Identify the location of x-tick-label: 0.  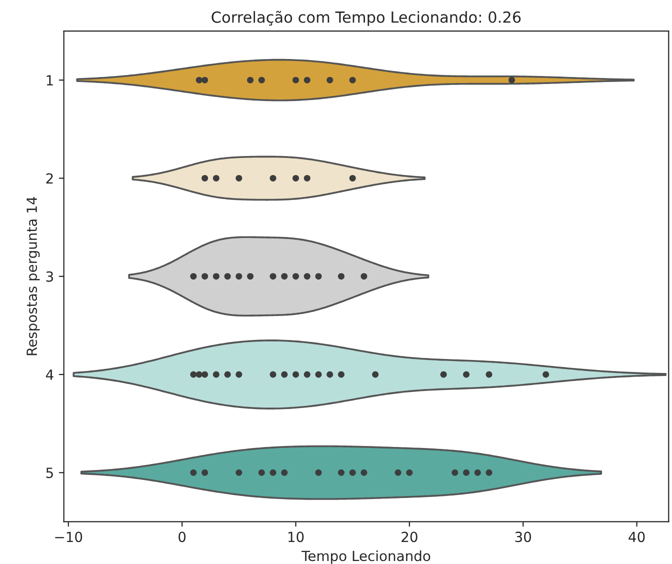
(182, 537).